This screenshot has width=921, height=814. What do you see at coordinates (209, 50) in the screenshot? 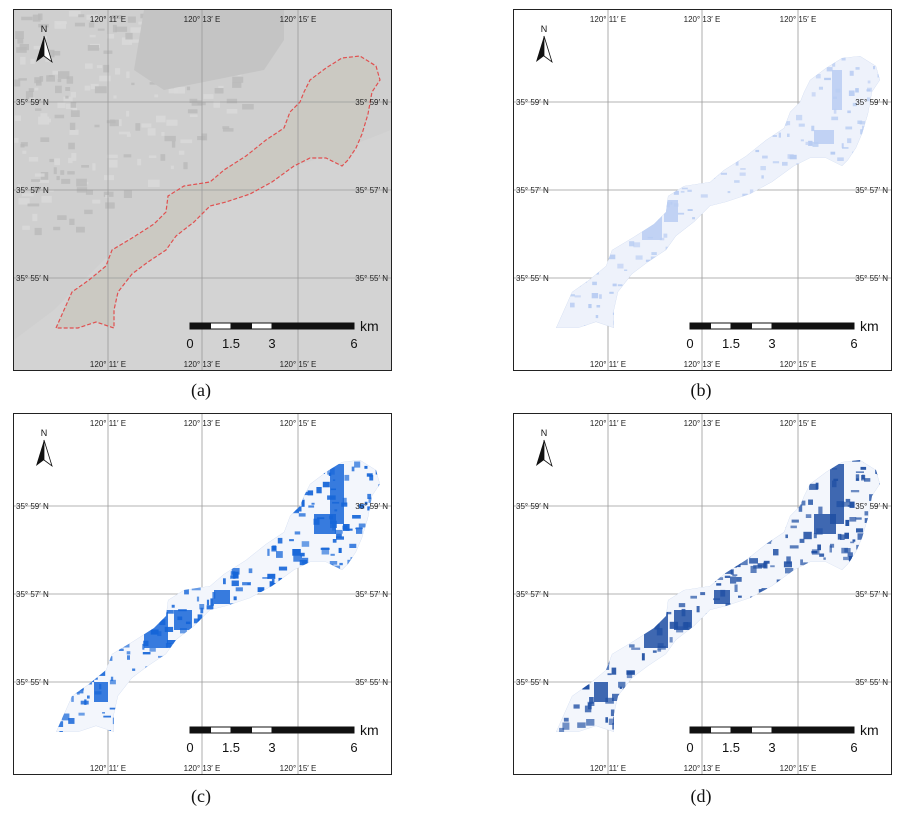
I see `port-area` at bounding box center [209, 50].